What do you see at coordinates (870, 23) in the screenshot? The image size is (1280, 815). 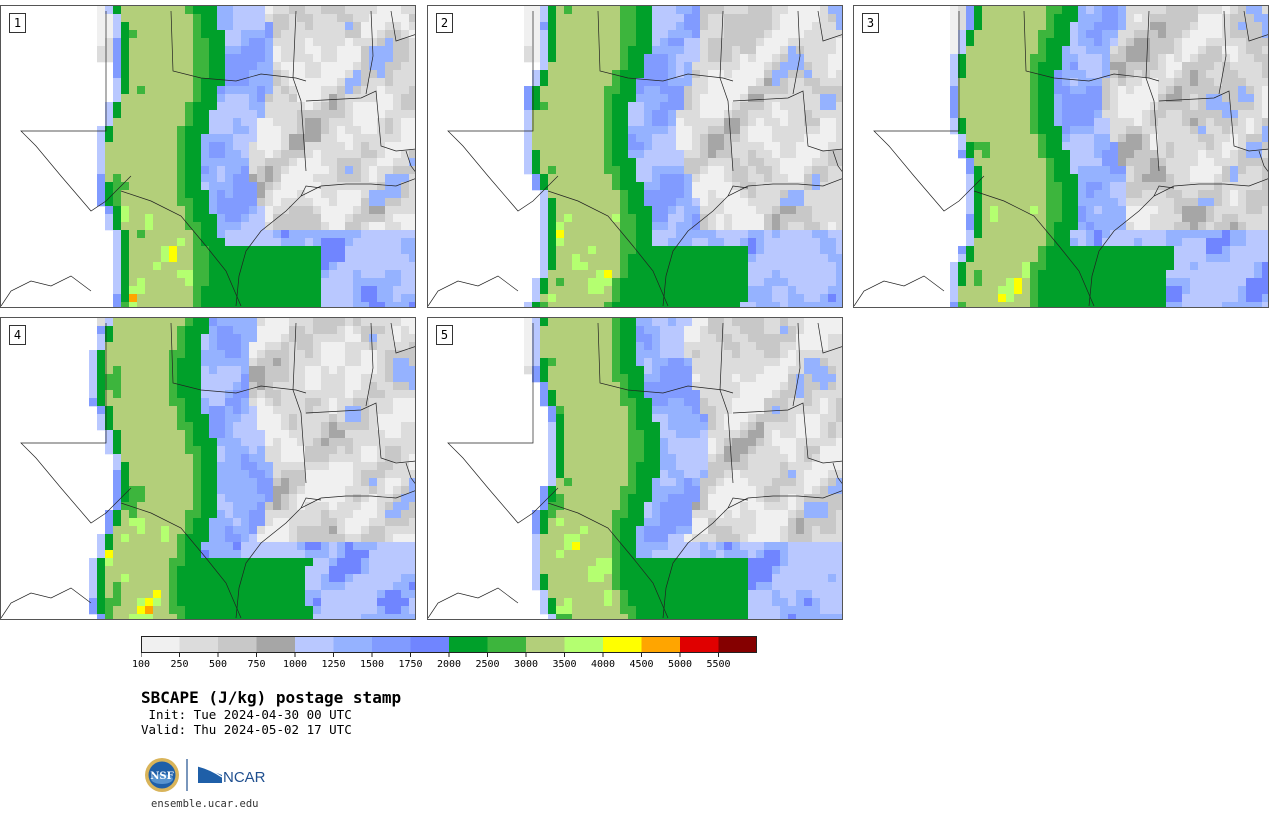 I see `panel-member-label: 3` at bounding box center [870, 23].